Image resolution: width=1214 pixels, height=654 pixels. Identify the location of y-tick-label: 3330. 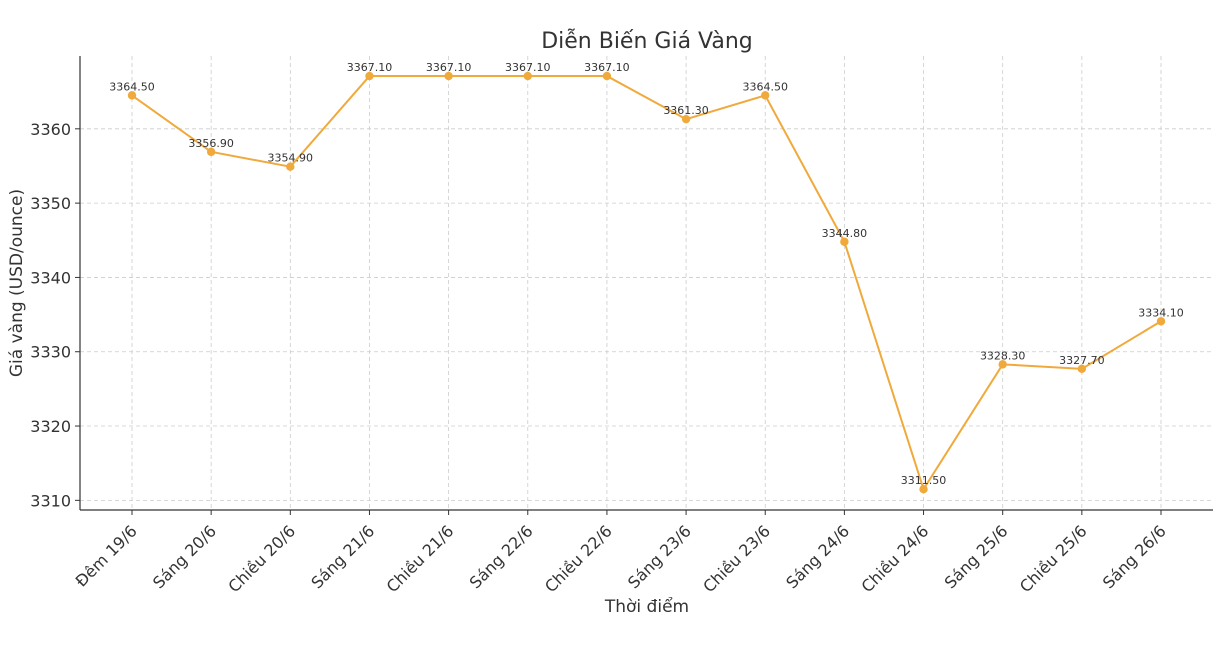
(50, 352).